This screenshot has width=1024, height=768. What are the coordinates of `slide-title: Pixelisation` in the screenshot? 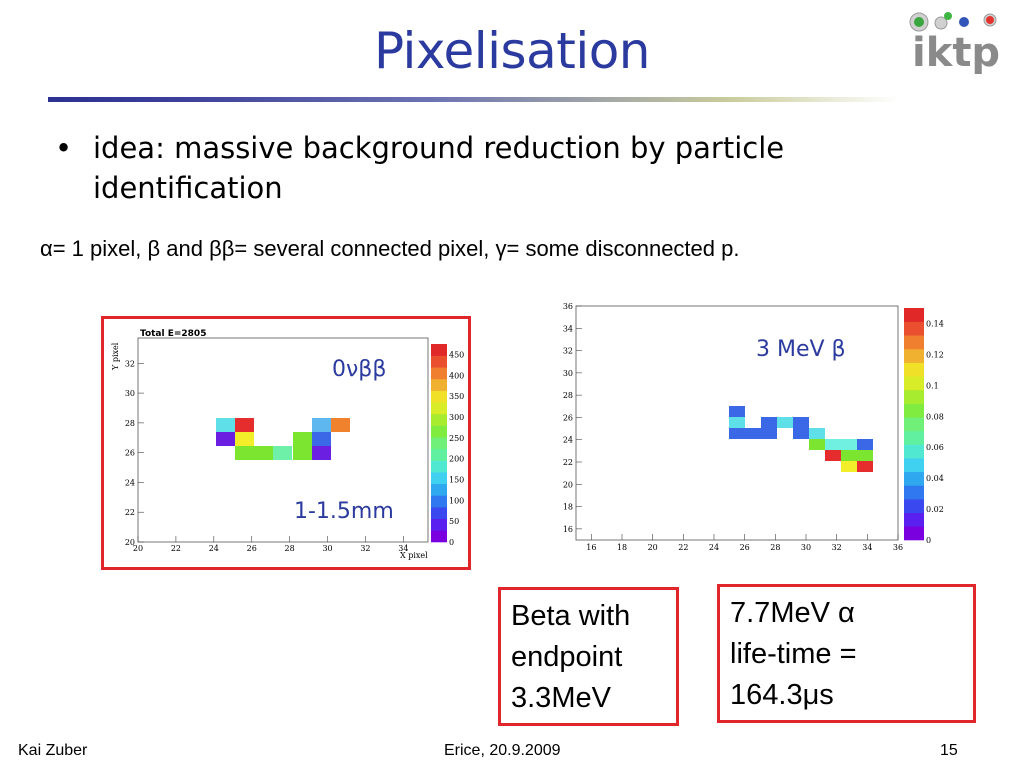 It's located at (512, 51).